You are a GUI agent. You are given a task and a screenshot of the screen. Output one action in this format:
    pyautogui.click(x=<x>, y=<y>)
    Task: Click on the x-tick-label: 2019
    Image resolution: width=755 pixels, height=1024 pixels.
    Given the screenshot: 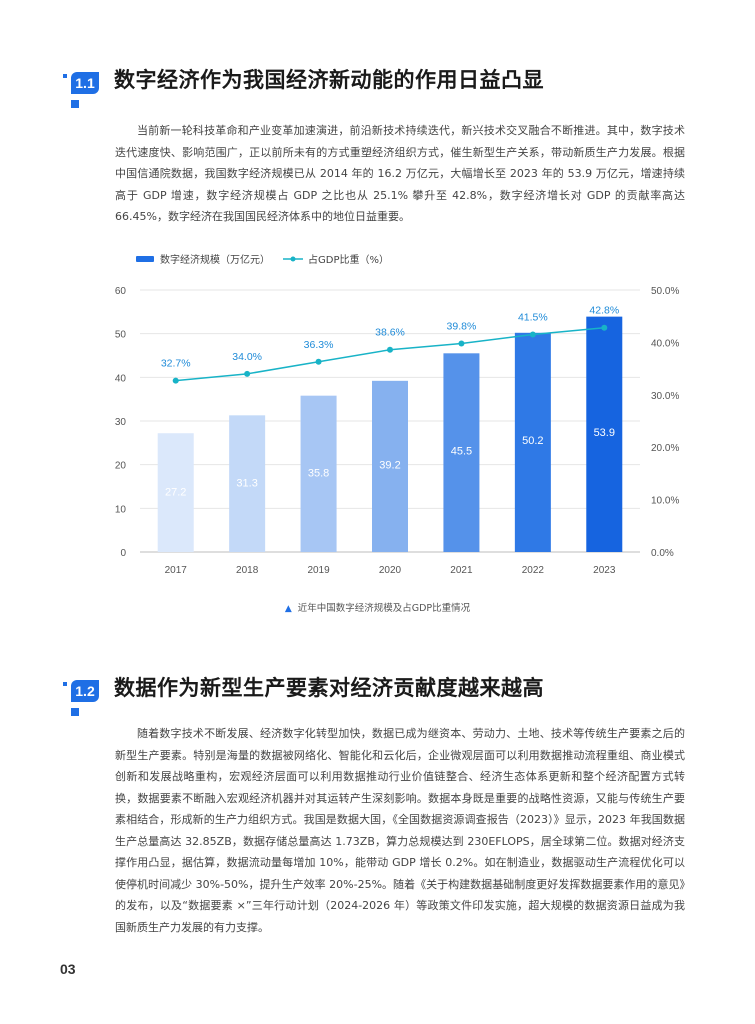 What is the action you would take?
    pyautogui.click(x=318, y=570)
    